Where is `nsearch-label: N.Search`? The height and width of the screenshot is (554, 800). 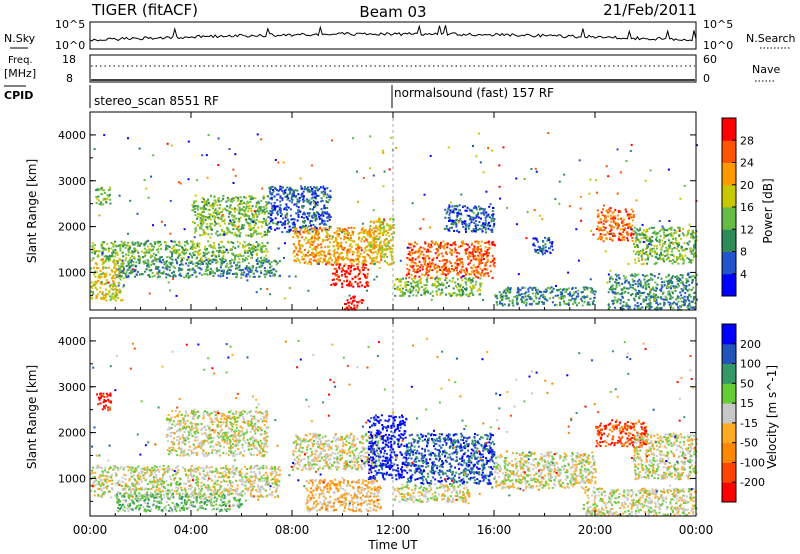 nsearch-label: N.Search is located at coordinates (771, 38).